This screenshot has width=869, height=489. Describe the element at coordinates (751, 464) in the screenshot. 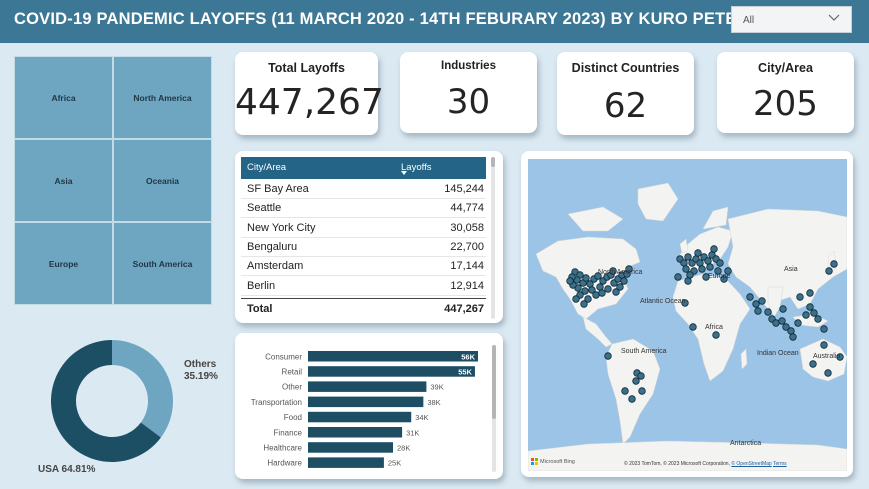

I see `map-osm-link: © OpenStreetMap` at that location.